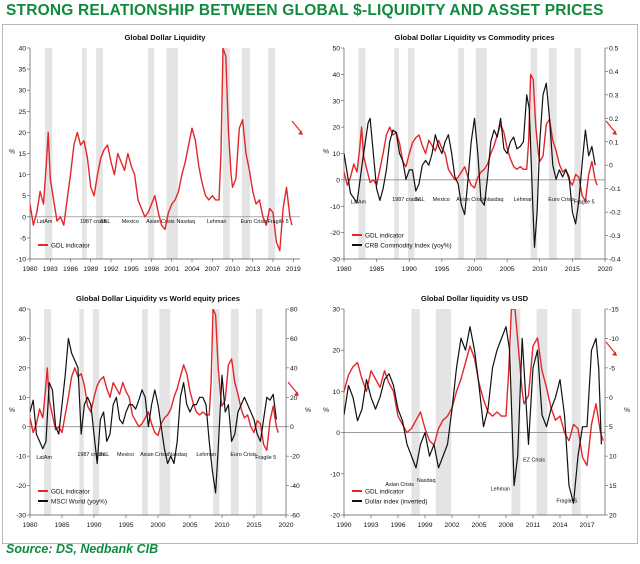 The image size is (640, 564). Describe the element at coordinates (408, 246) in the screenshot. I see `legend-label: CRB Commodity Index (yoy%)` at that location.